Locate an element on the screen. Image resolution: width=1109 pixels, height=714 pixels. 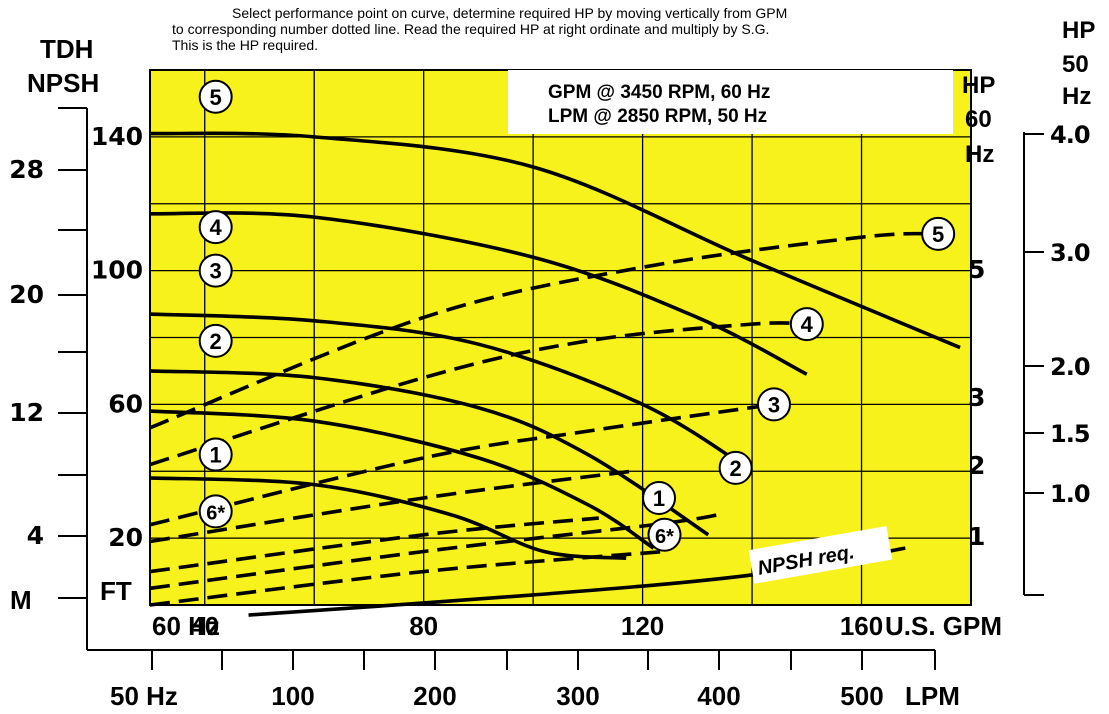
hp50-ticks: 1.0 1.5 2.0 3.0 4.0 is located at coordinates (1057, 314).